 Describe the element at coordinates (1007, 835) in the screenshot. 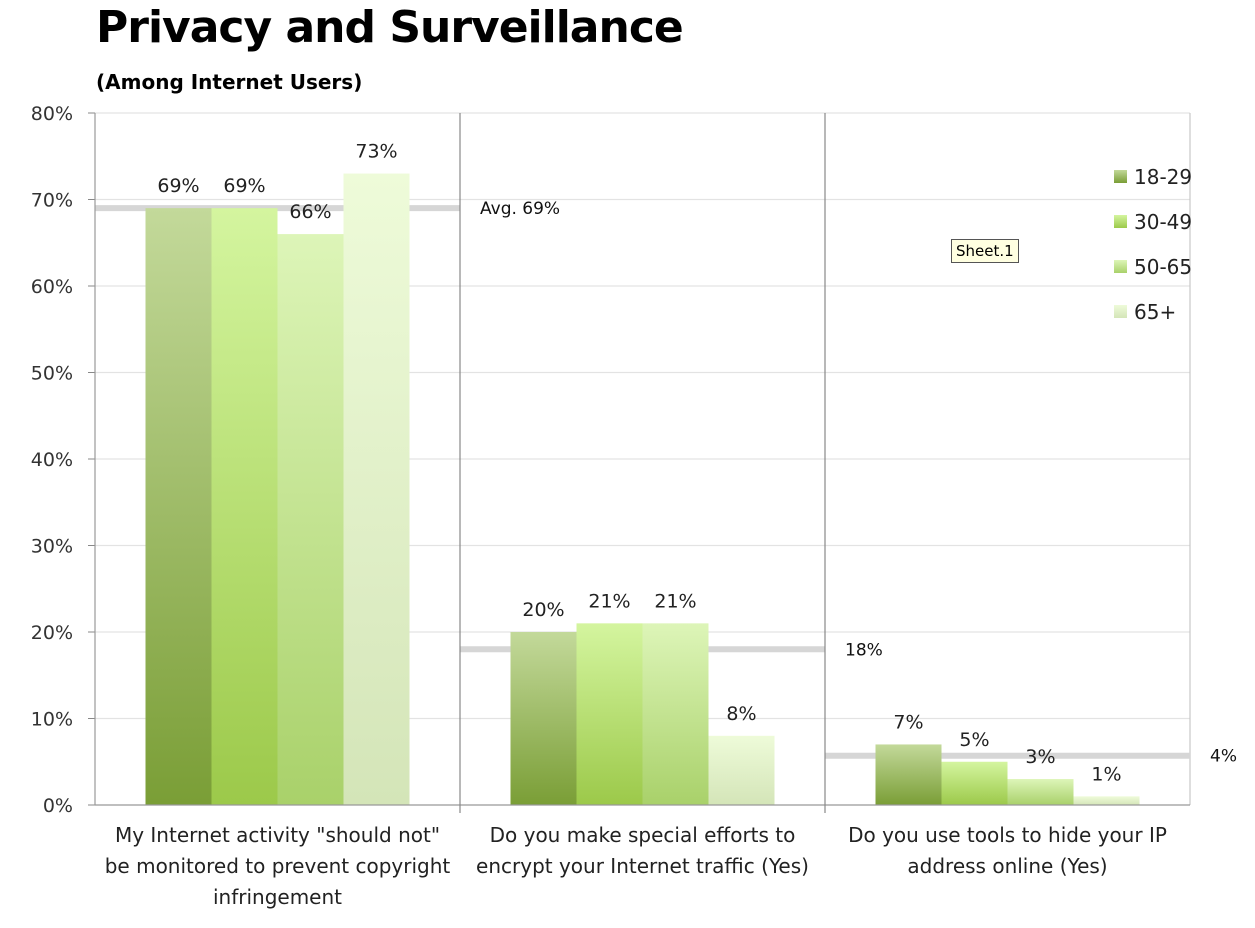

I see `category-label: Do you use tools to hide your IP` at that location.